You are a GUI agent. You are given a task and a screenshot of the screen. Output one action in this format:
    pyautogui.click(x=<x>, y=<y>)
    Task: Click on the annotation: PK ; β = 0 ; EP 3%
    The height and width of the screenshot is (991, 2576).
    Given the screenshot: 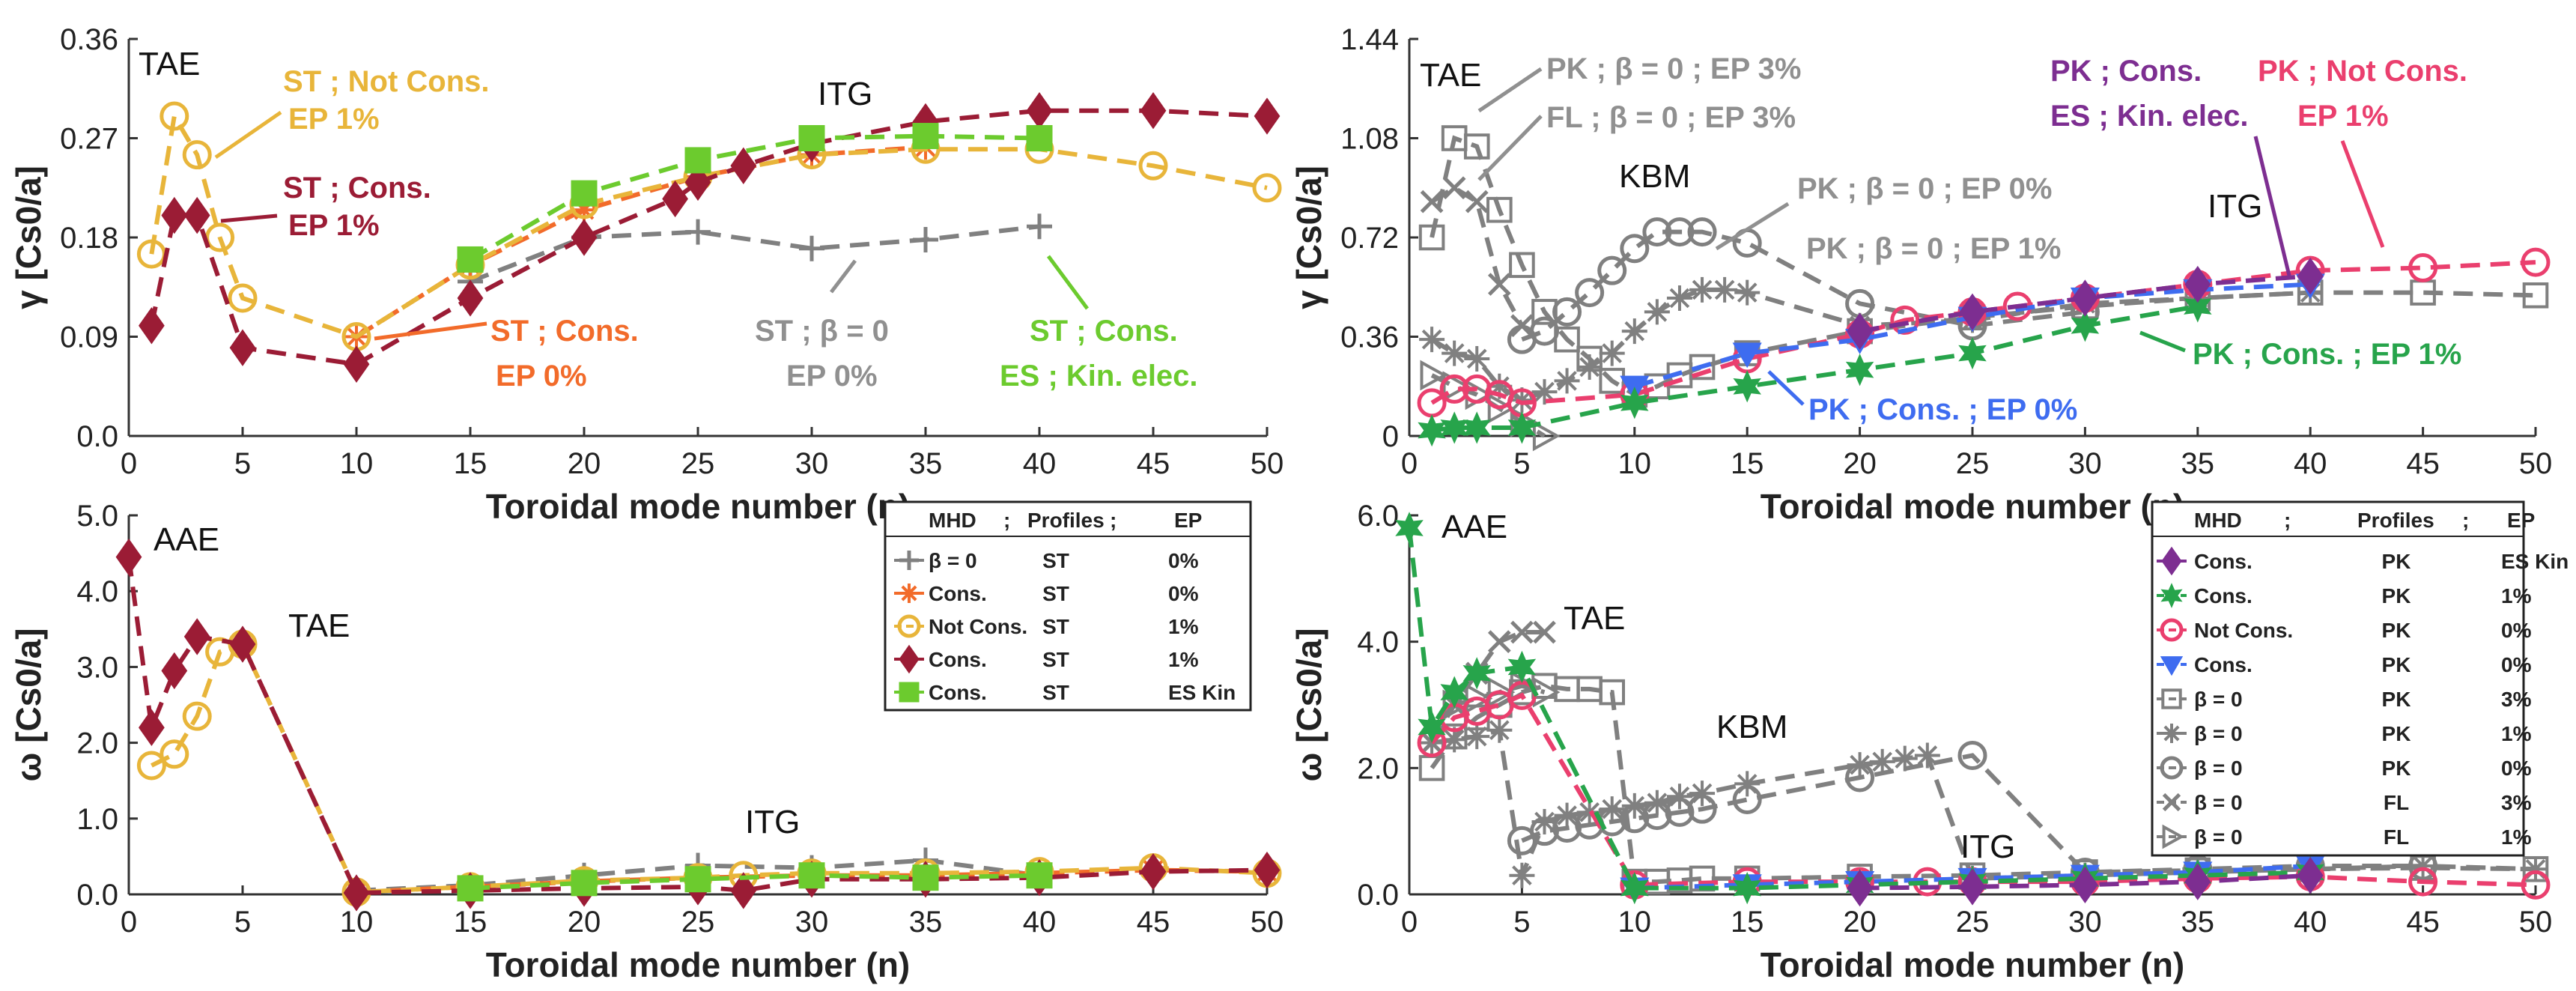 What is the action you would take?
    pyautogui.click(x=1673, y=68)
    